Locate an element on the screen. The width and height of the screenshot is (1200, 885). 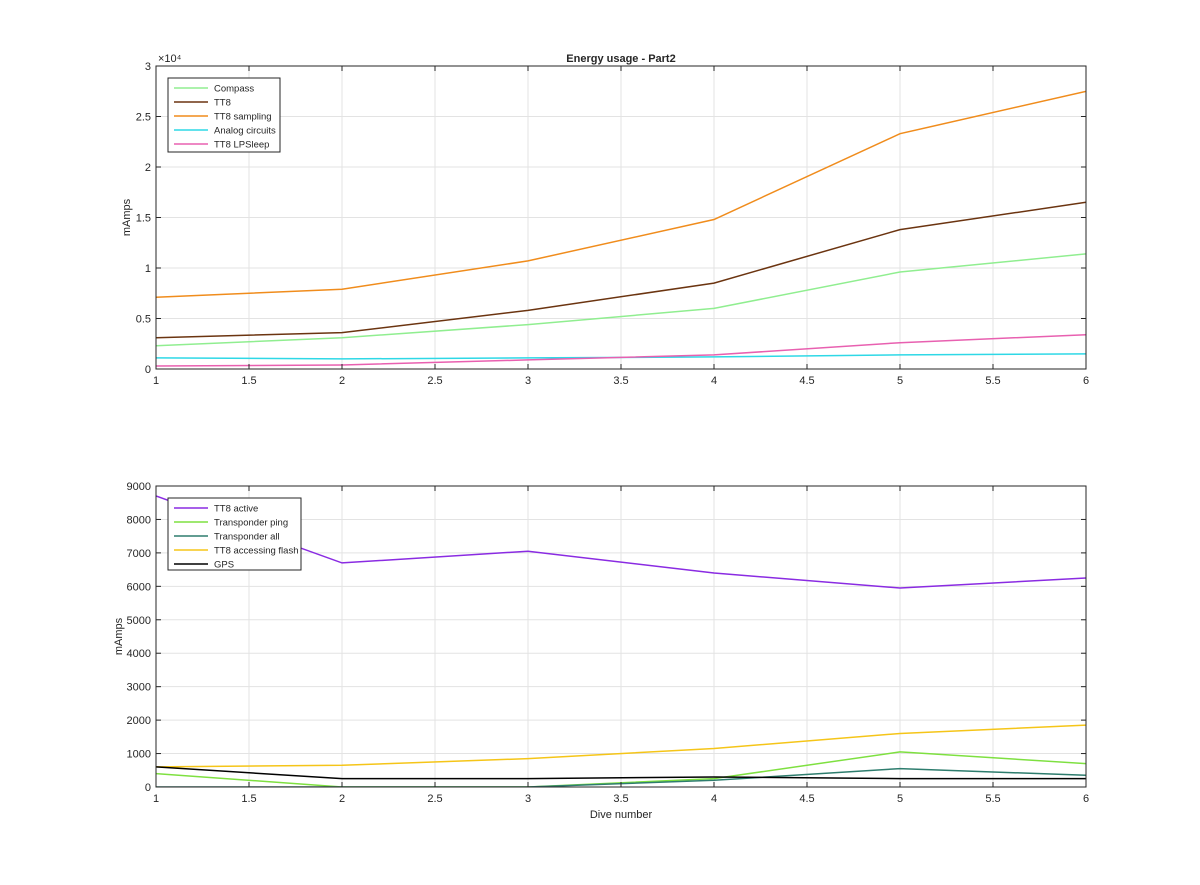
legend-entry: TT8 LPSleep is located at coordinates (241, 145).